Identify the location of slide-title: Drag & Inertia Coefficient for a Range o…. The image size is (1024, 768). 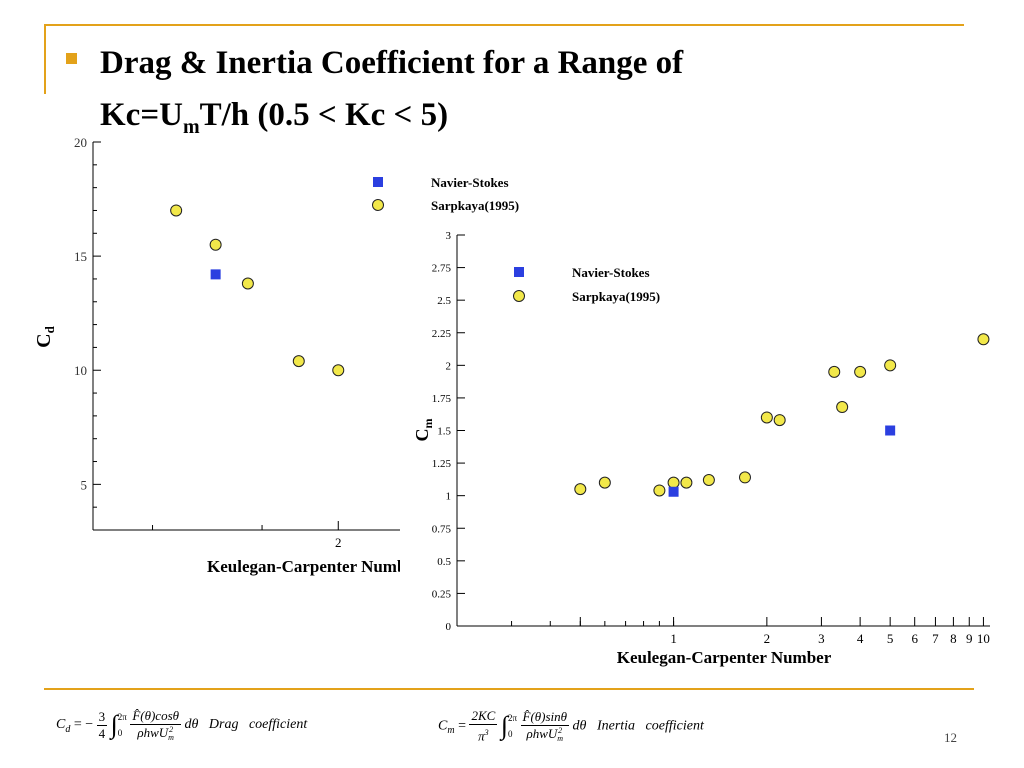
(391, 95).